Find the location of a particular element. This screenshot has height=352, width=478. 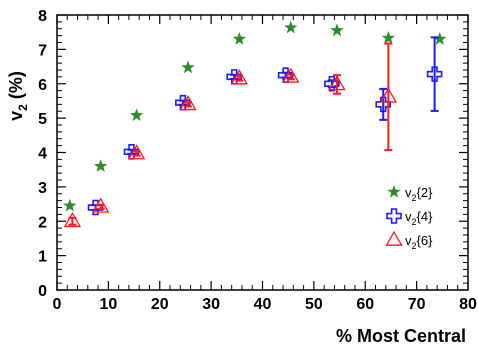

legend-marker-cross is located at coordinates (394, 216).